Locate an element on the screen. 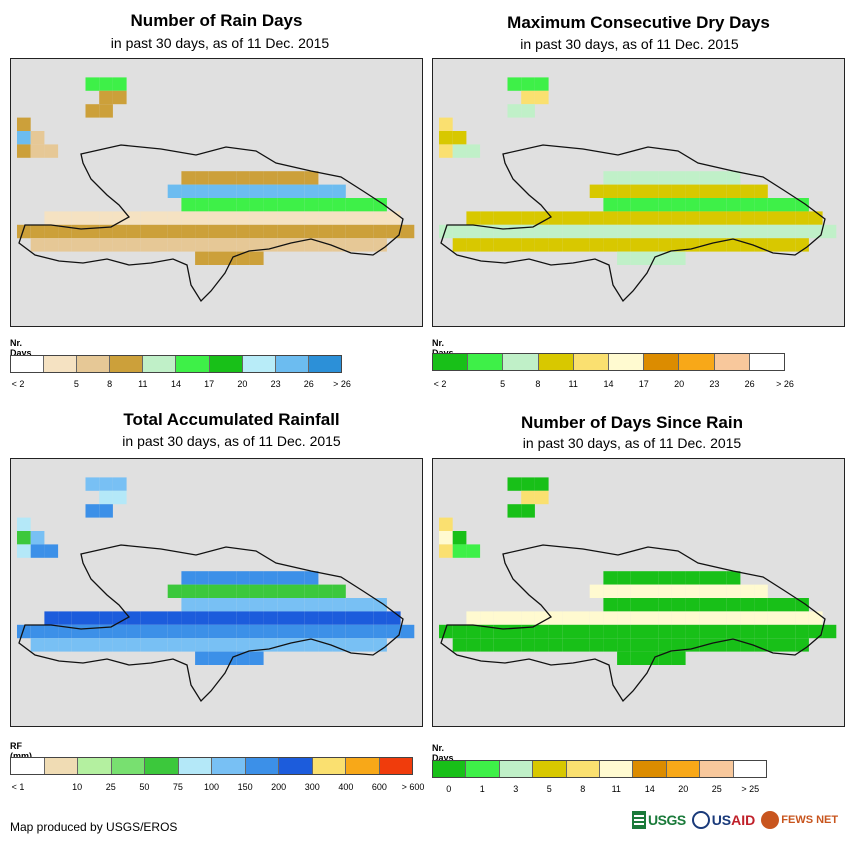  panel-subtitle: in past 30 days, as of 11 Dec. 2015 is located at coordinates (632, 443).